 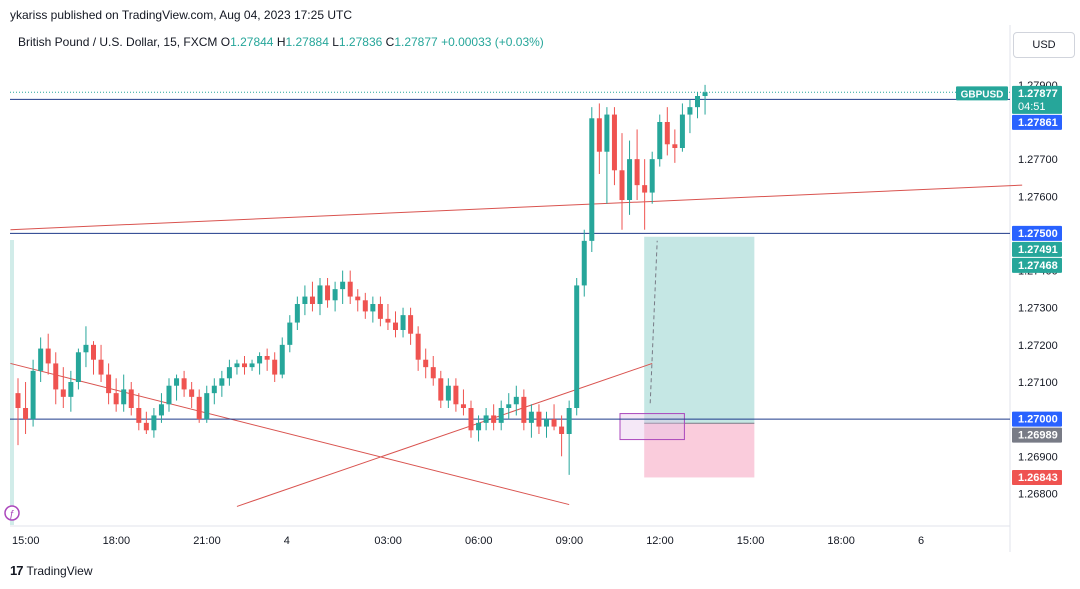 What do you see at coordinates (1038, 420) in the screenshot?
I see `price-tag-text: 1.27000` at bounding box center [1038, 420].